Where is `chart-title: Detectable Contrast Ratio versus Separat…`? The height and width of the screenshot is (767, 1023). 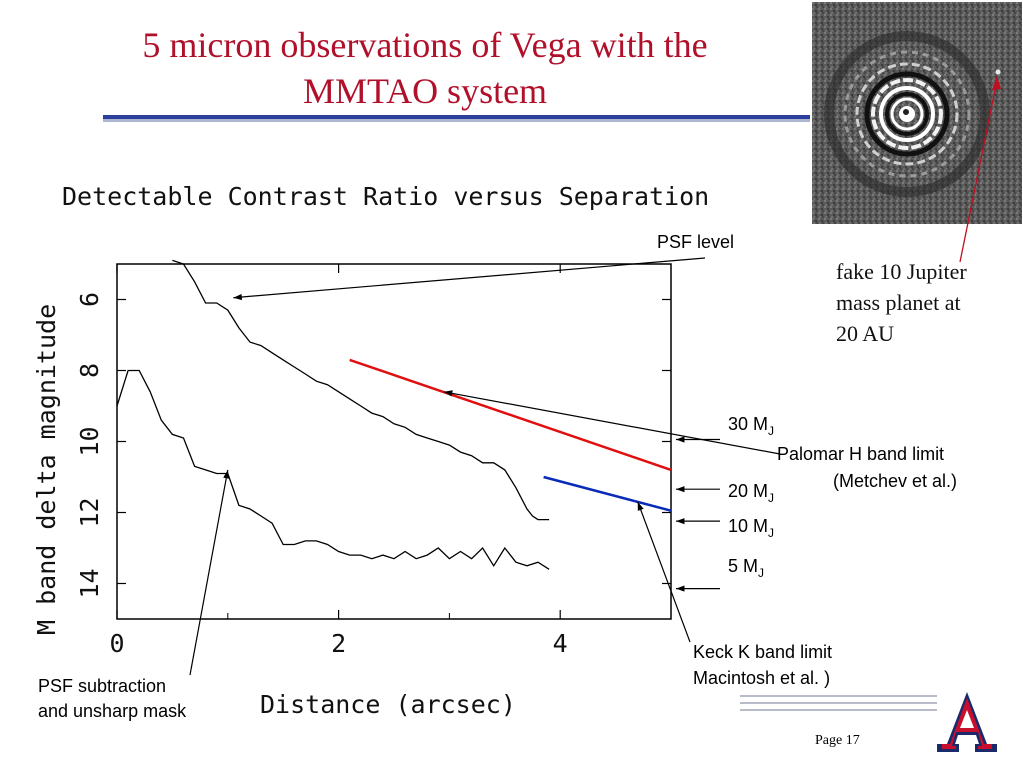 chart-title: Detectable Contrast Ratio versus Separat… is located at coordinates (385, 196).